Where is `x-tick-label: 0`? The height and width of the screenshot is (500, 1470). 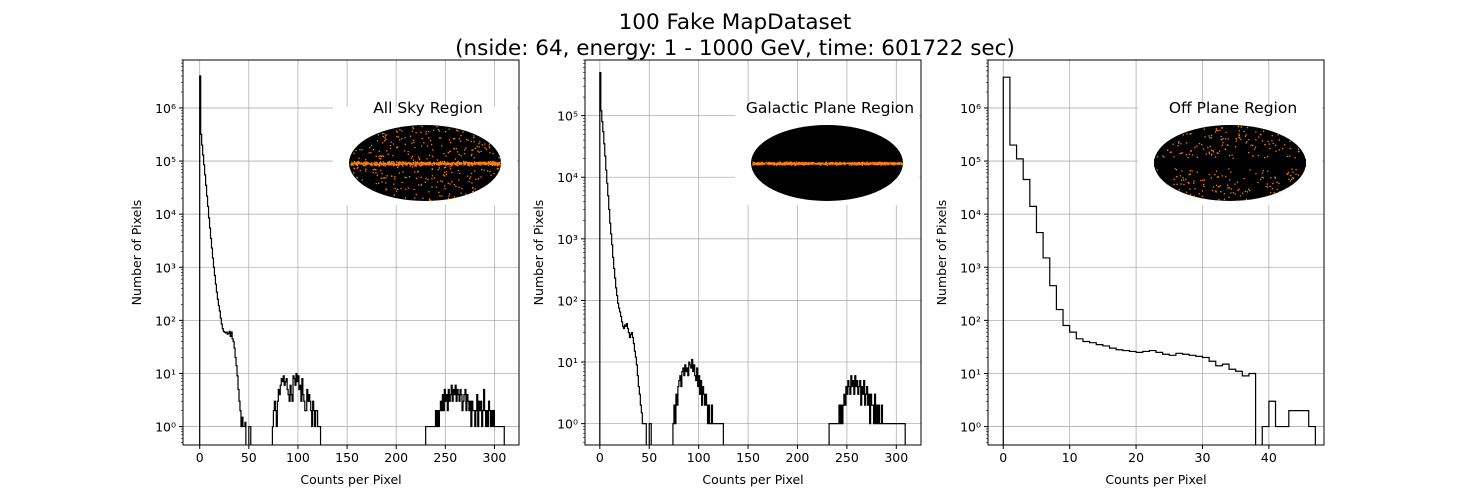 x-tick-label: 0 is located at coordinates (1003, 457).